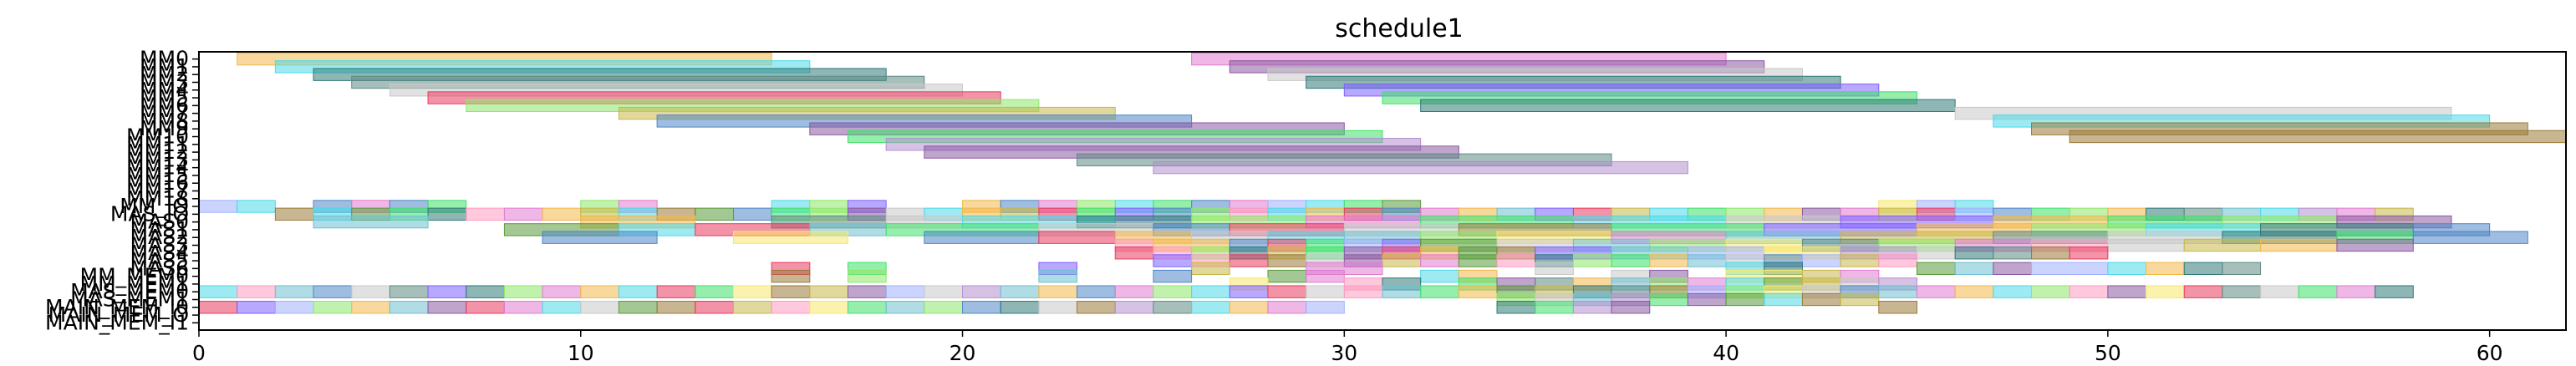 Image resolution: width=2576 pixels, height=366 pixels. What do you see at coordinates (2108, 353) in the screenshot?
I see `x-tick-label: 50` at bounding box center [2108, 353].